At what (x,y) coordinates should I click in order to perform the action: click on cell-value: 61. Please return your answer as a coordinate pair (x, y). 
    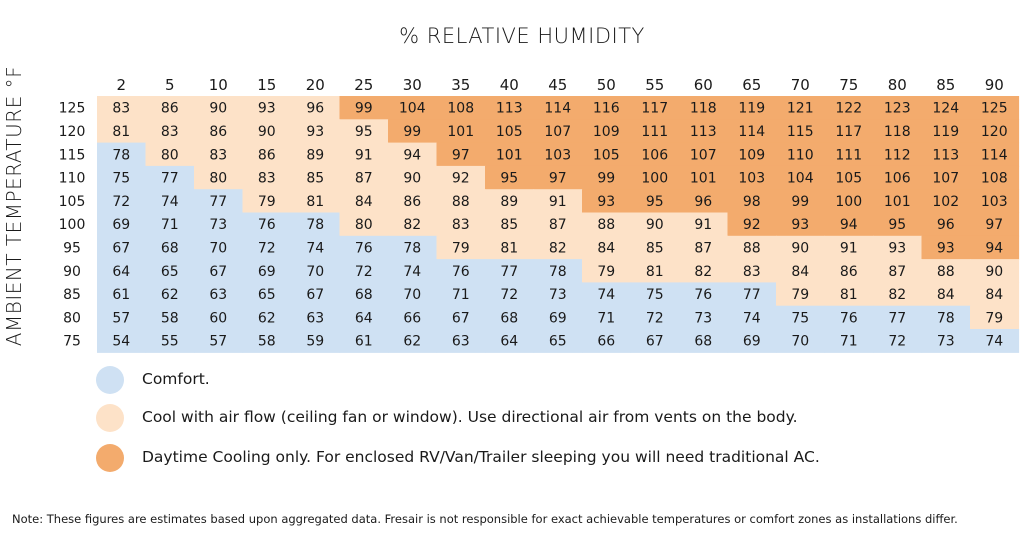
    Looking at the image, I should click on (121, 295).